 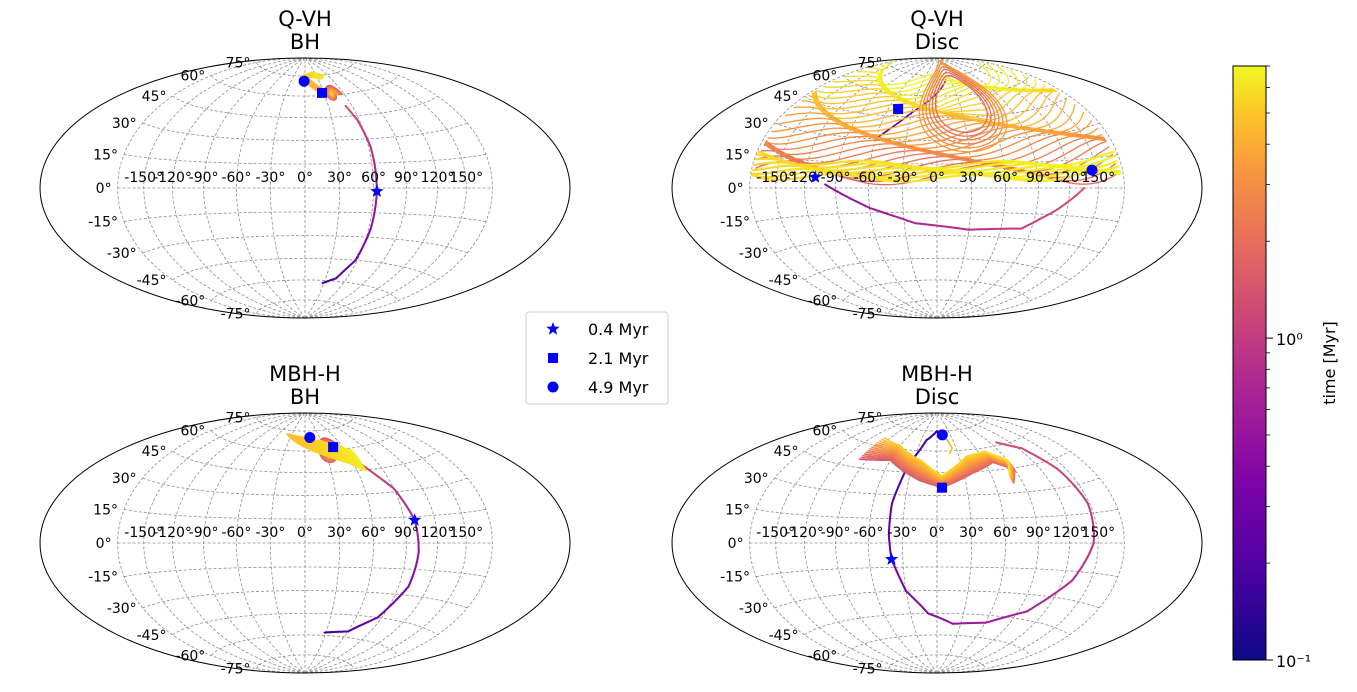 I want to click on lat-tick-label: -45°, so click(x=784, y=281).